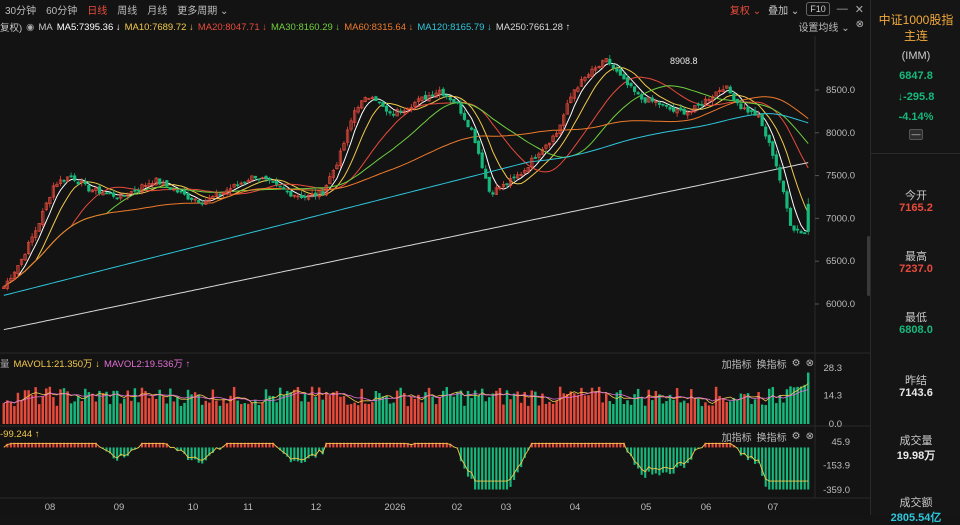 Image resolution: width=960 pixels, height=525 pixels. What do you see at coordinates (916, 134) in the screenshot?
I see `collapse-button: —` at bounding box center [916, 134].